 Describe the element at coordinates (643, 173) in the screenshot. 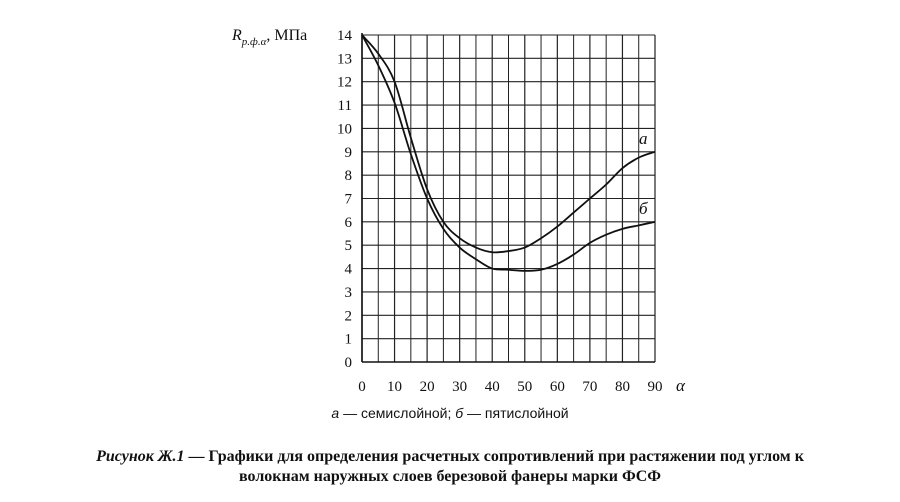

I see `curve-labels: аб` at that location.